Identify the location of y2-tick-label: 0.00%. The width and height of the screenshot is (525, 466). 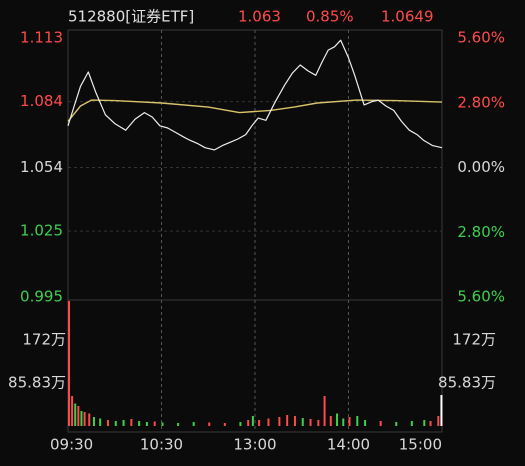
(481, 167).